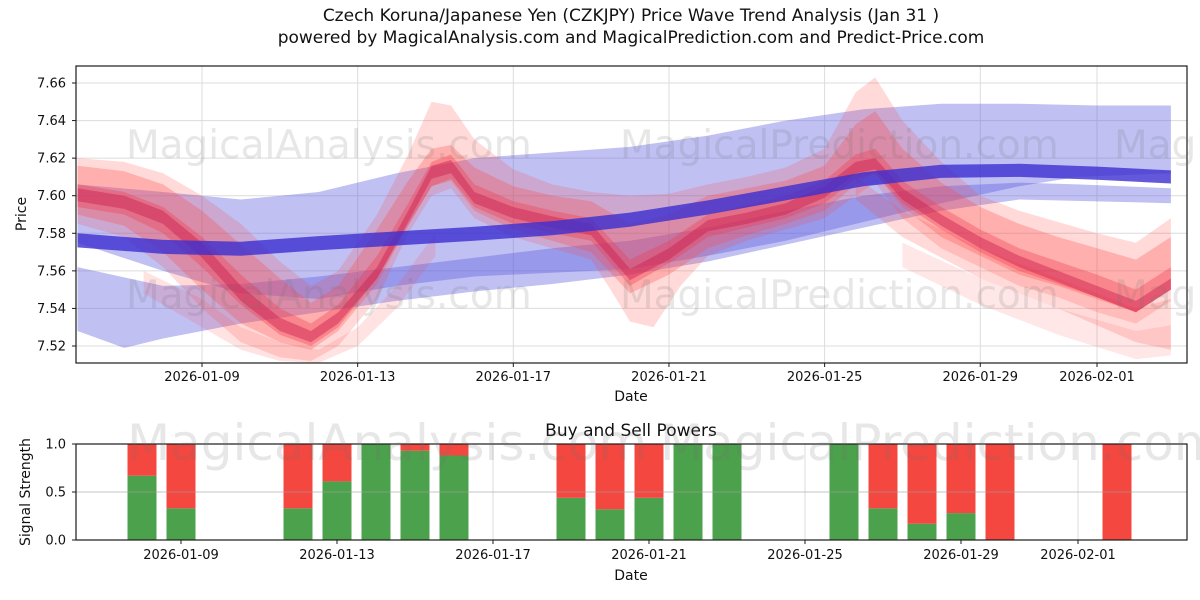 Image resolution: width=1200 pixels, height=600 pixels. Describe the element at coordinates (51, 309) in the screenshot. I see `price-tick-label: 7.54` at that location.